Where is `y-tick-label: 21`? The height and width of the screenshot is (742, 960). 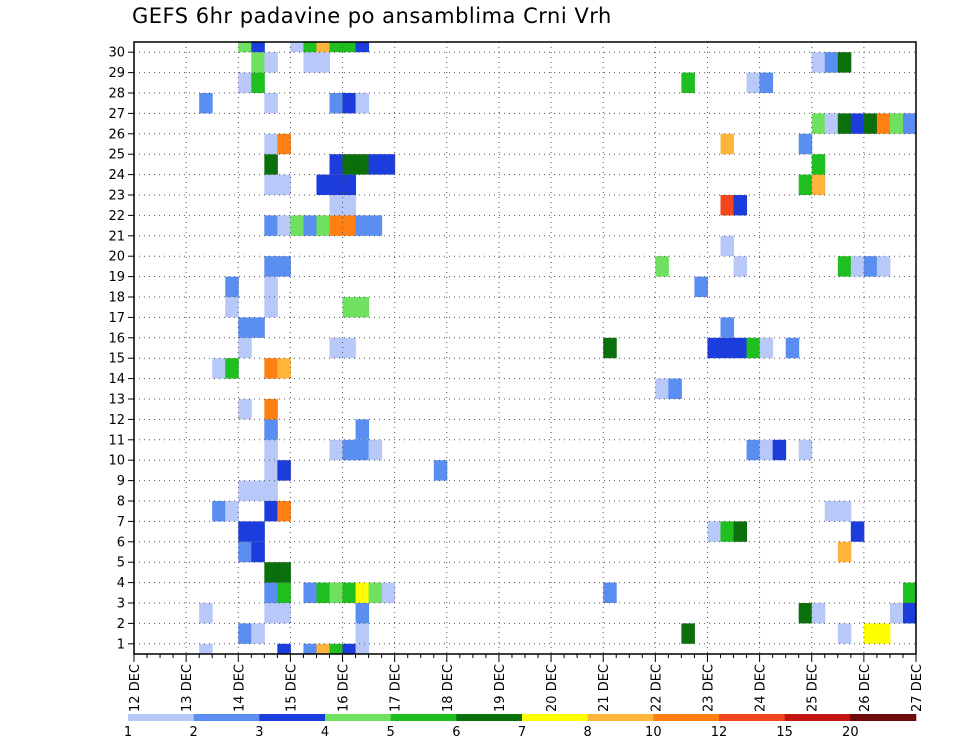
y-tick-label: 21 is located at coordinates (116, 236).